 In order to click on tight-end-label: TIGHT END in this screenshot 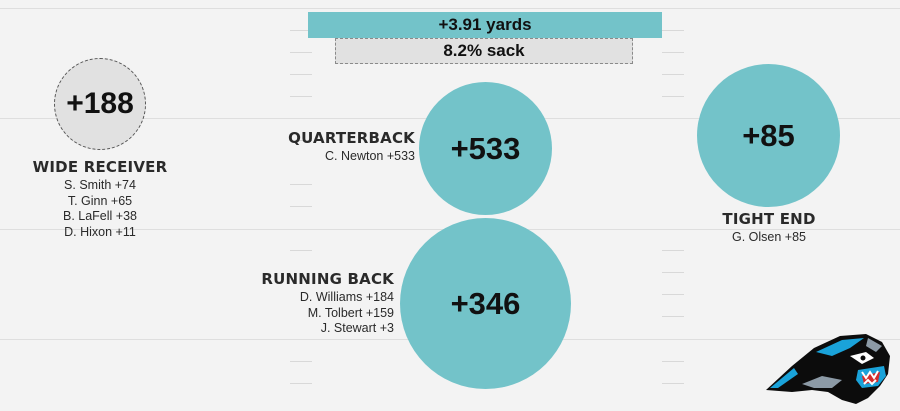, I will do `click(769, 219)`.